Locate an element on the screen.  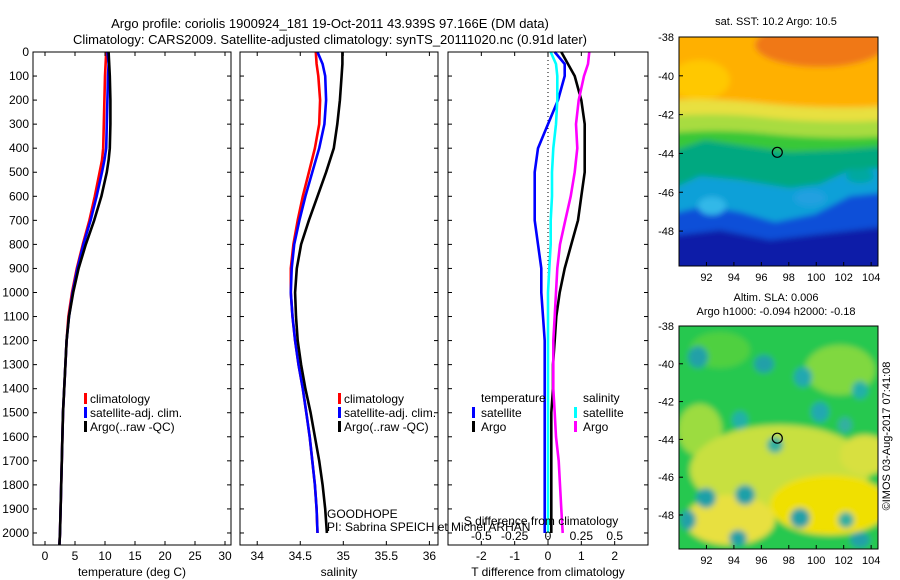
x-tick-label: 2 is located at coordinates (614, 556).